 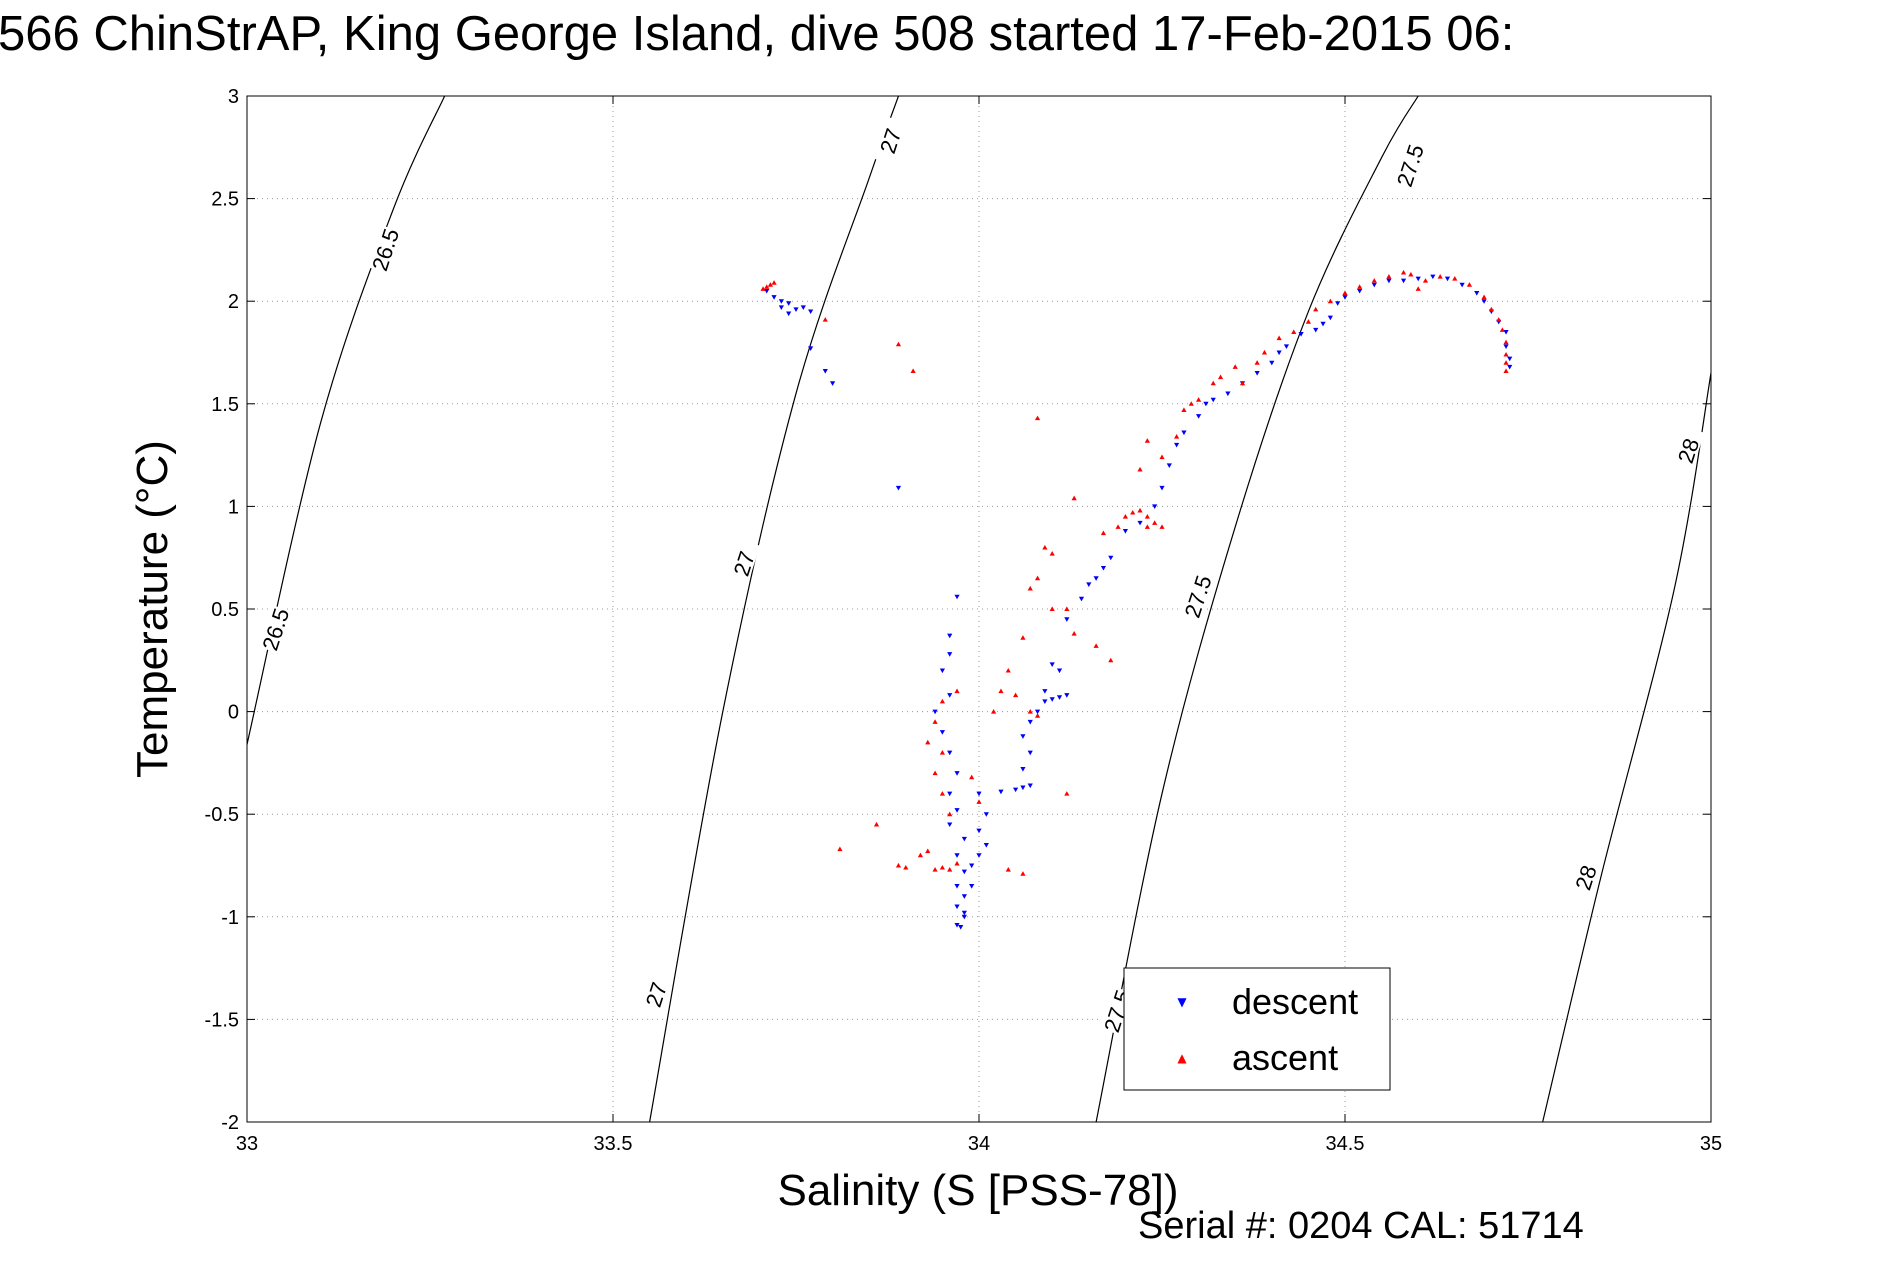 I want to click on y-tick-label: 2.5, so click(x=225, y=200).